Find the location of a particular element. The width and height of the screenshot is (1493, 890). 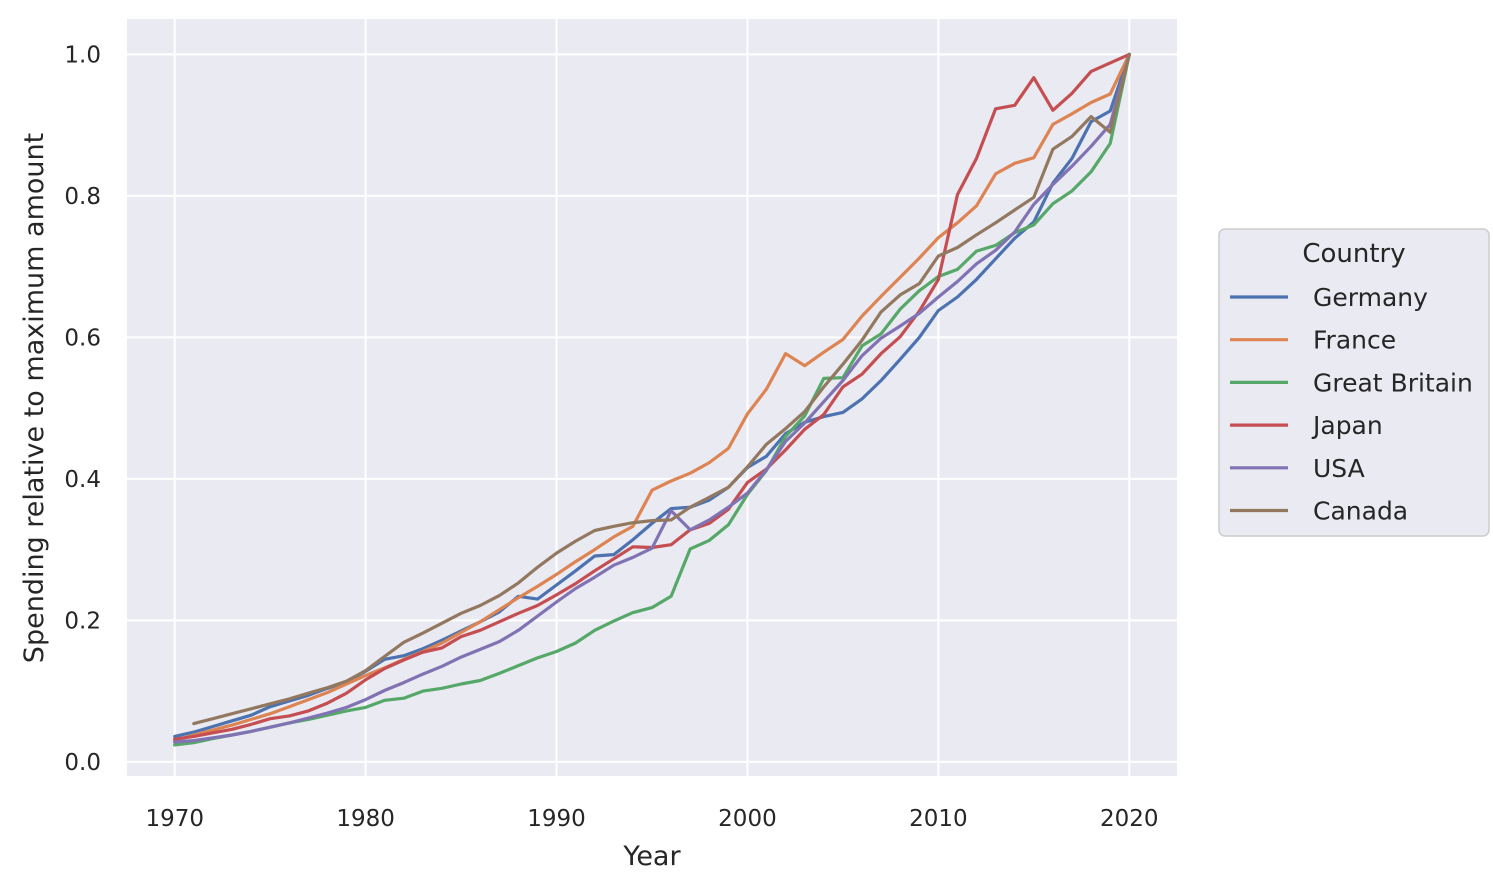

legend-label-canada: Canada is located at coordinates (1360, 511).